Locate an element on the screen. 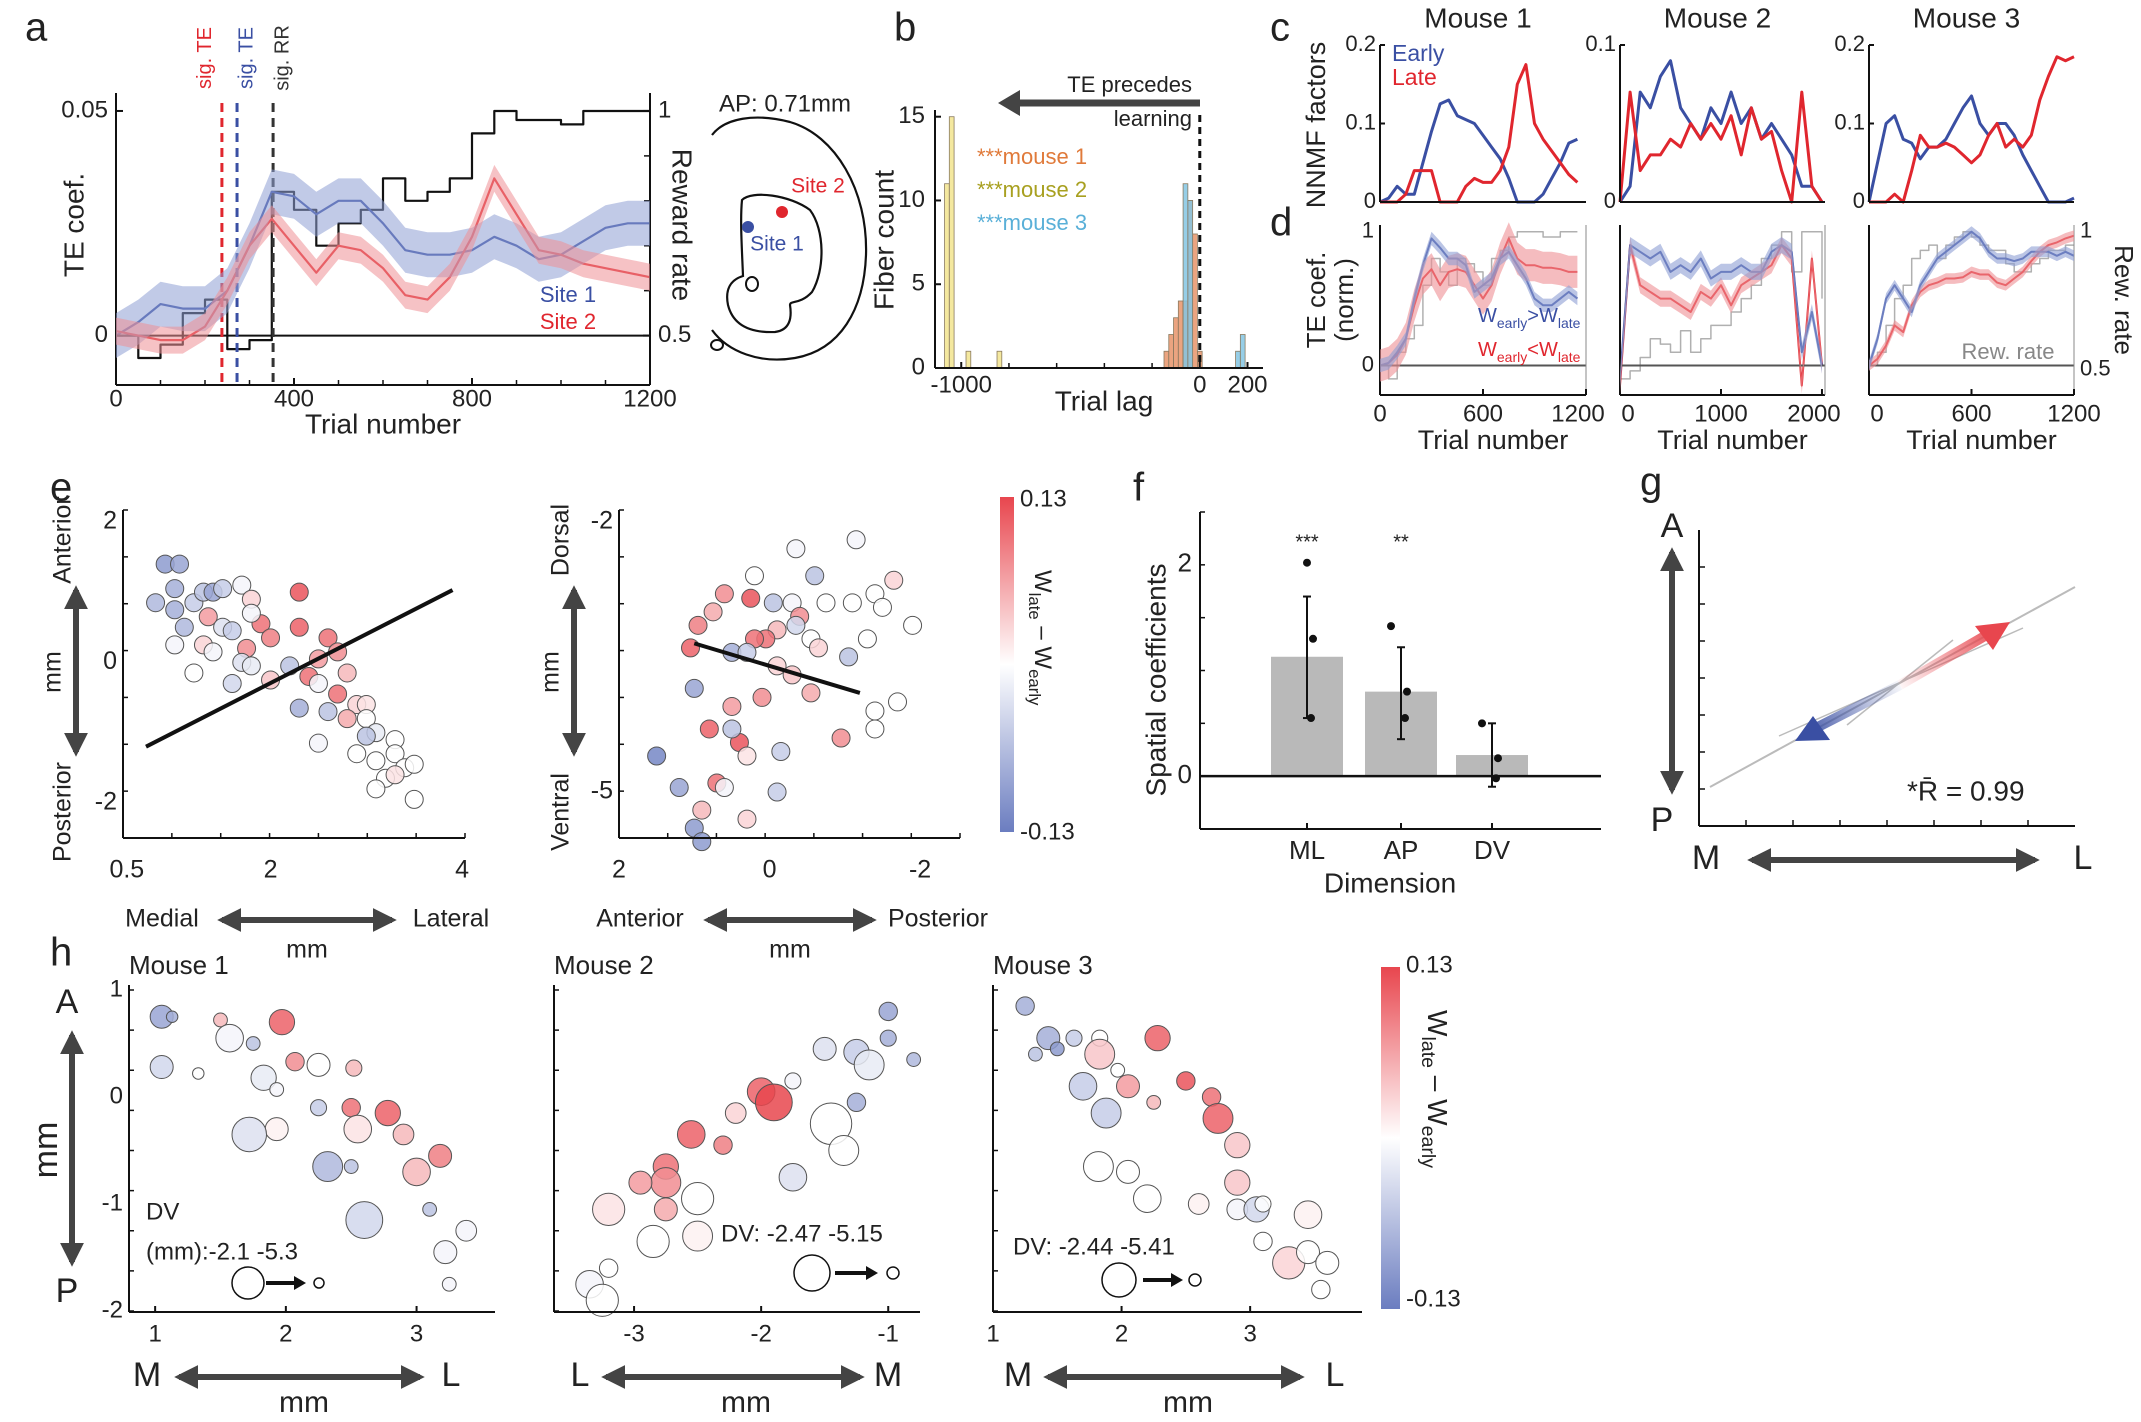  ventral-size-legend-circle is located at coordinates (1195, 1280).